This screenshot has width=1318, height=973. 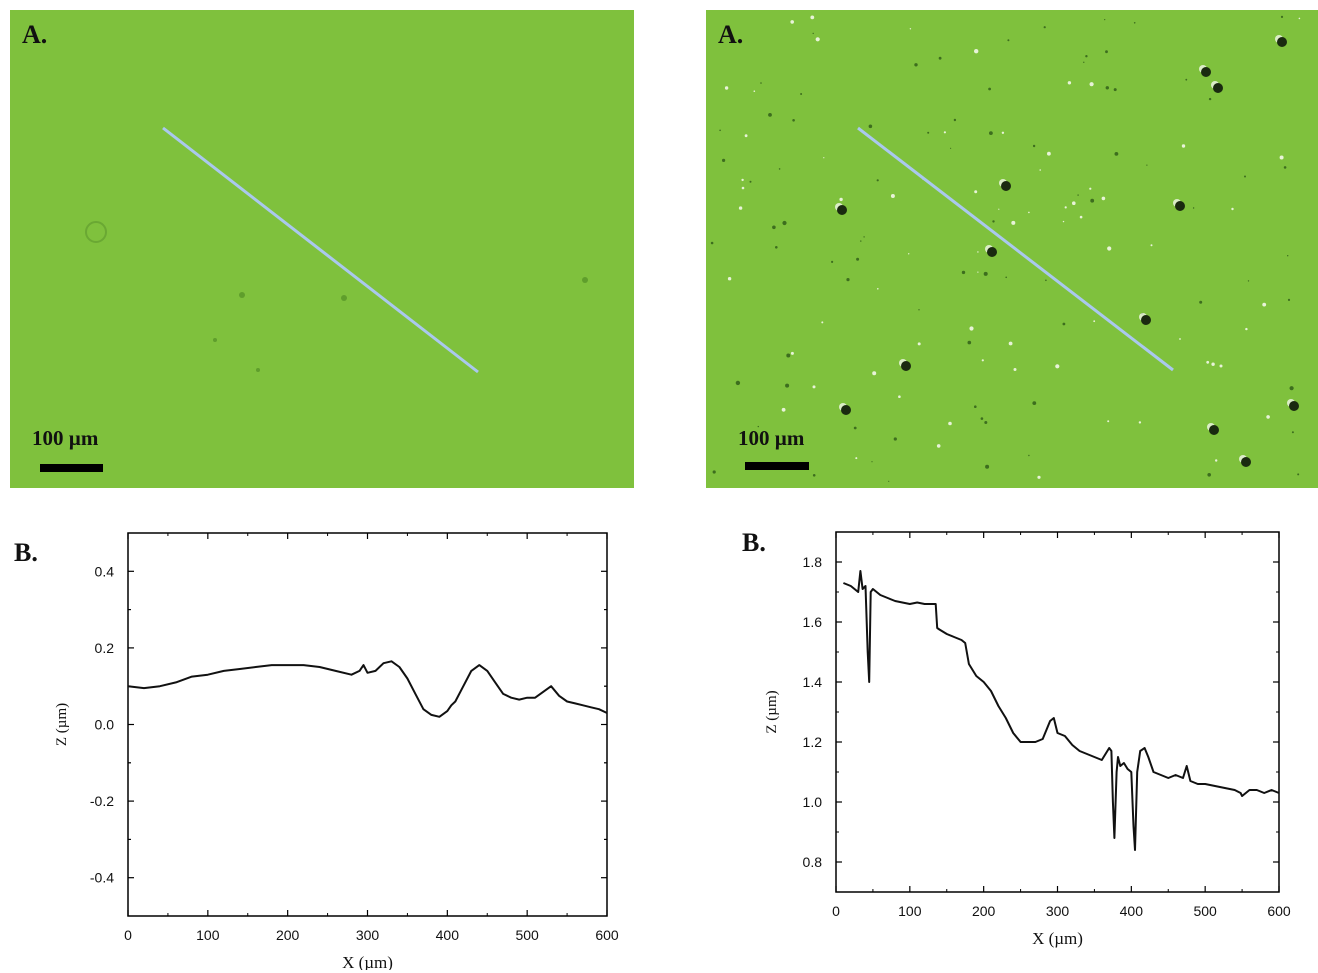 What do you see at coordinates (754, 542) in the screenshot?
I see `chart-panel-label: B.` at bounding box center [754, 542].